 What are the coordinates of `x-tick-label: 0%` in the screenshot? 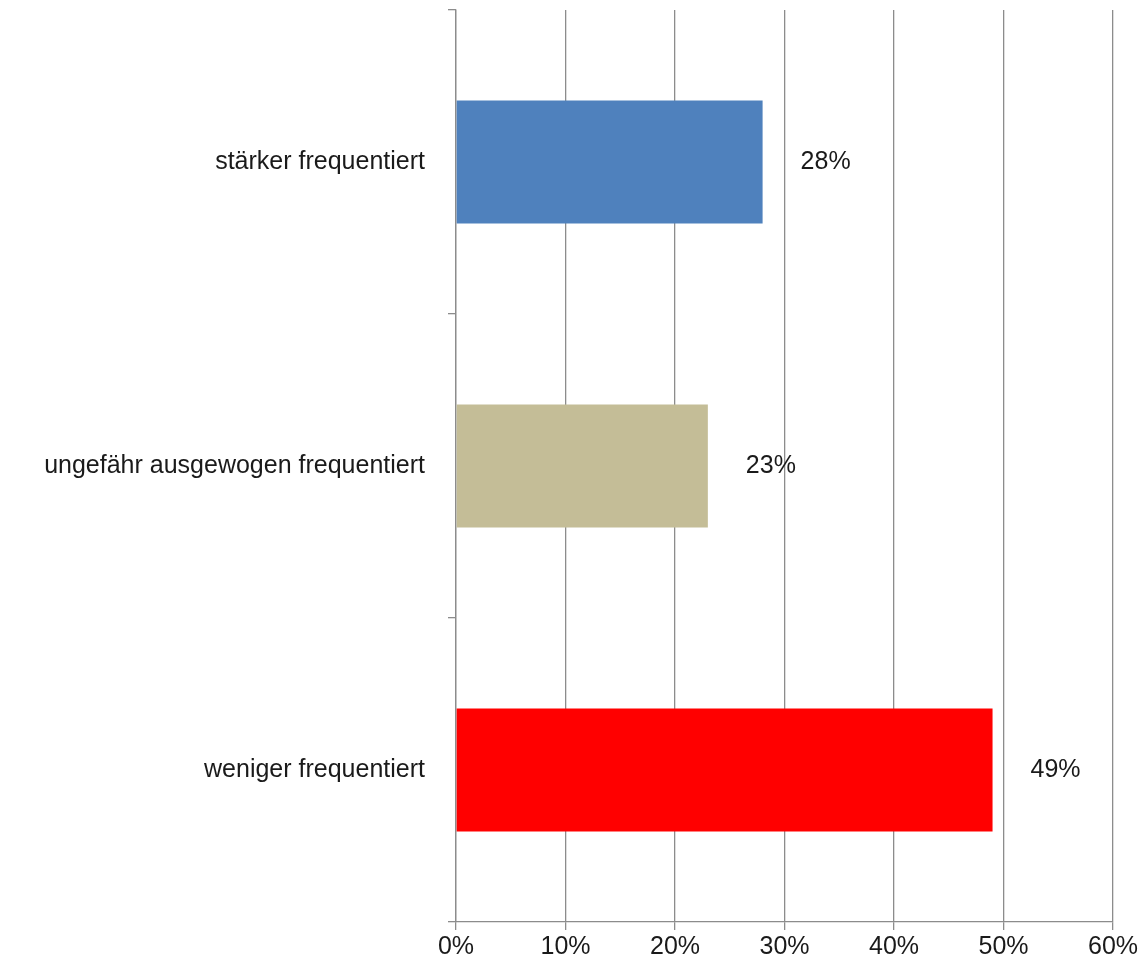 It's located at (456, 944).